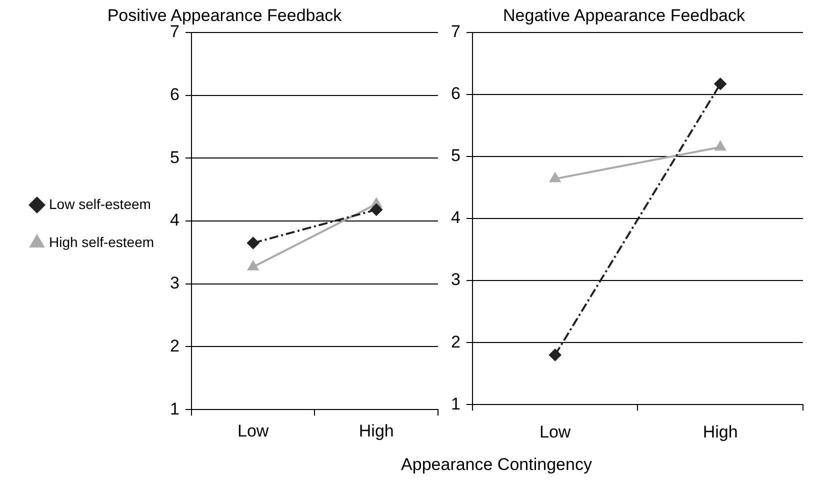 This screenshot has height=488, width=813. Describe the element at coordinates (496, 465) in the screenshot. I see `x-axis-title: Appearance Contingency` at that location.